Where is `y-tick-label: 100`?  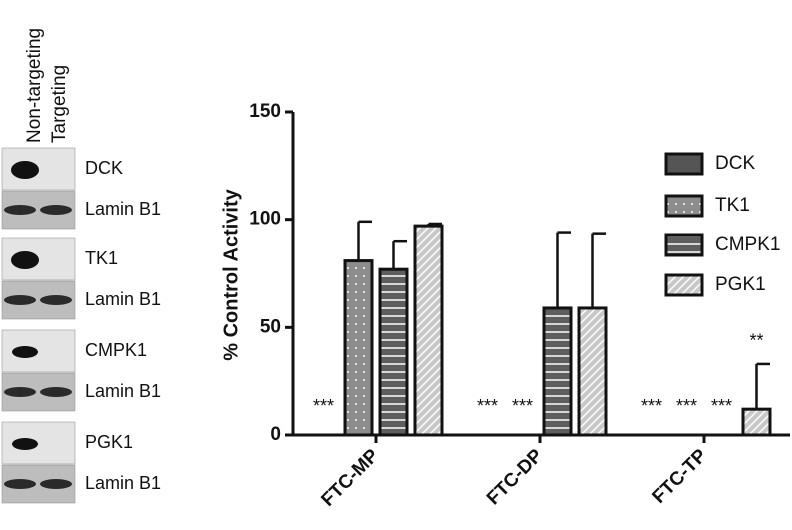 y-tick-label: 100 is located at coordinates (265, 219).